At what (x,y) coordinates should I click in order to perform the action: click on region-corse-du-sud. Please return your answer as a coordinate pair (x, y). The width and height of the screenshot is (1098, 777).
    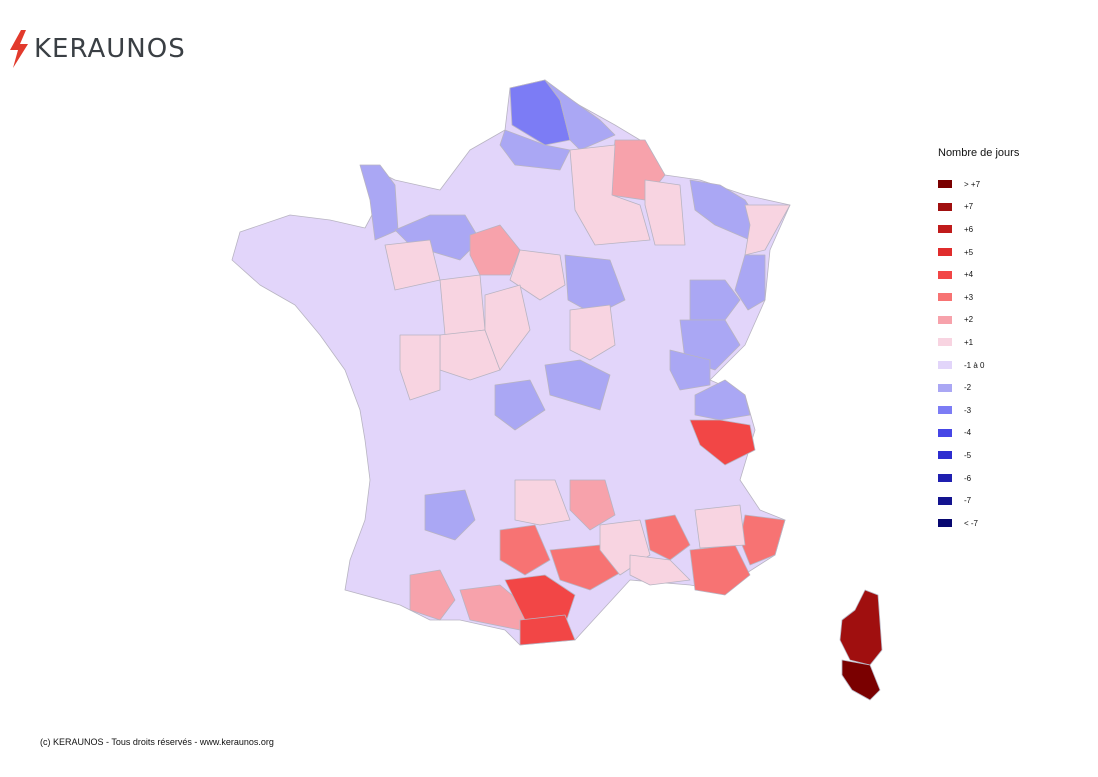
    Looking at the image, I should click on (861, 680).